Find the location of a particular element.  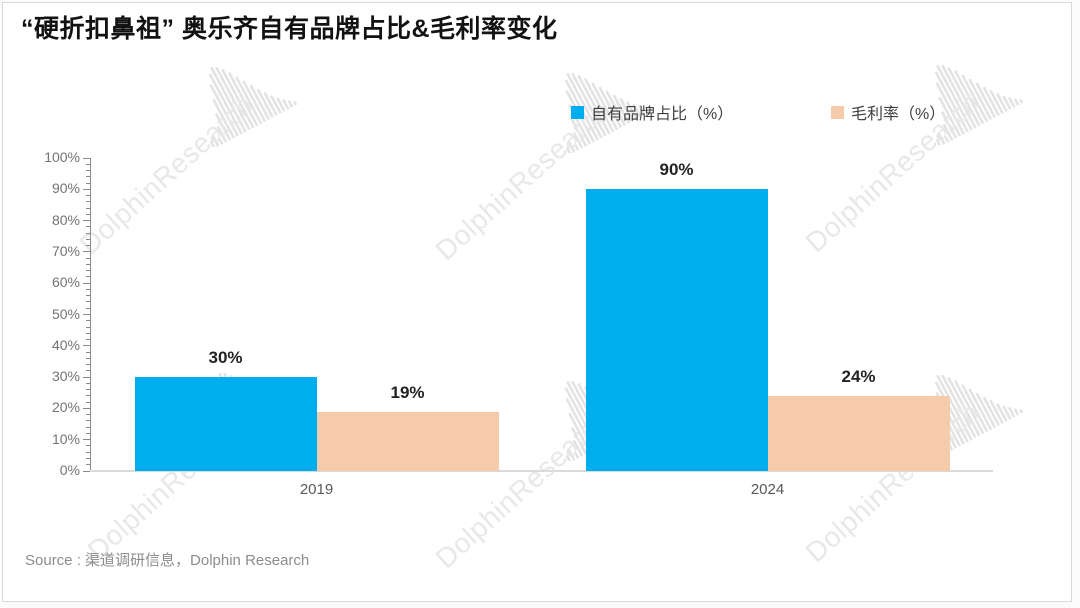

legend-swatch-gross-margin is located at coordinates (837, 112).